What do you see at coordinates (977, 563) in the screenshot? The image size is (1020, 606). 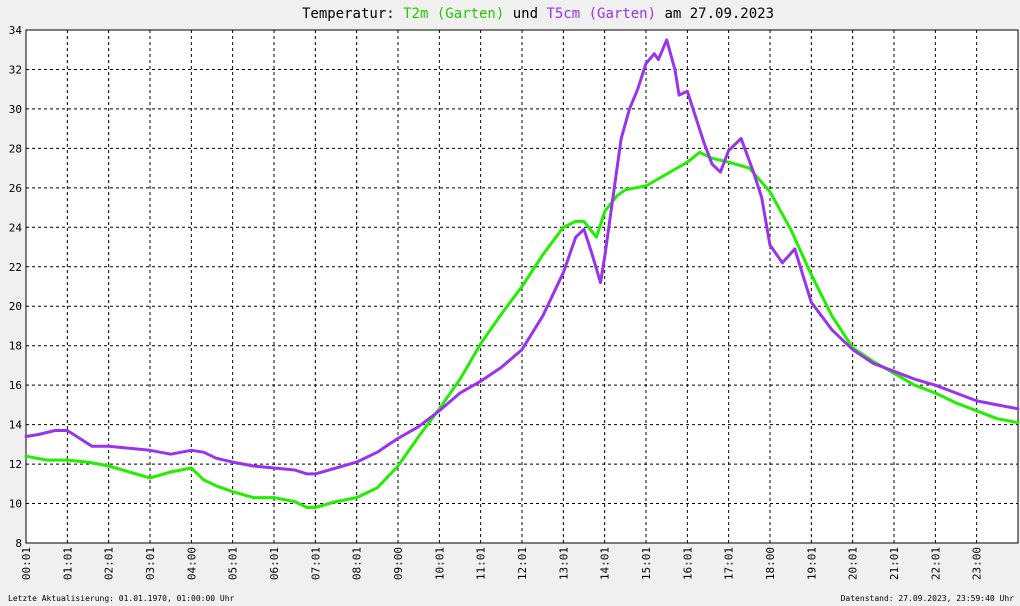 I see `x-tick-label: 23:00` at bounding box center [977, 563].